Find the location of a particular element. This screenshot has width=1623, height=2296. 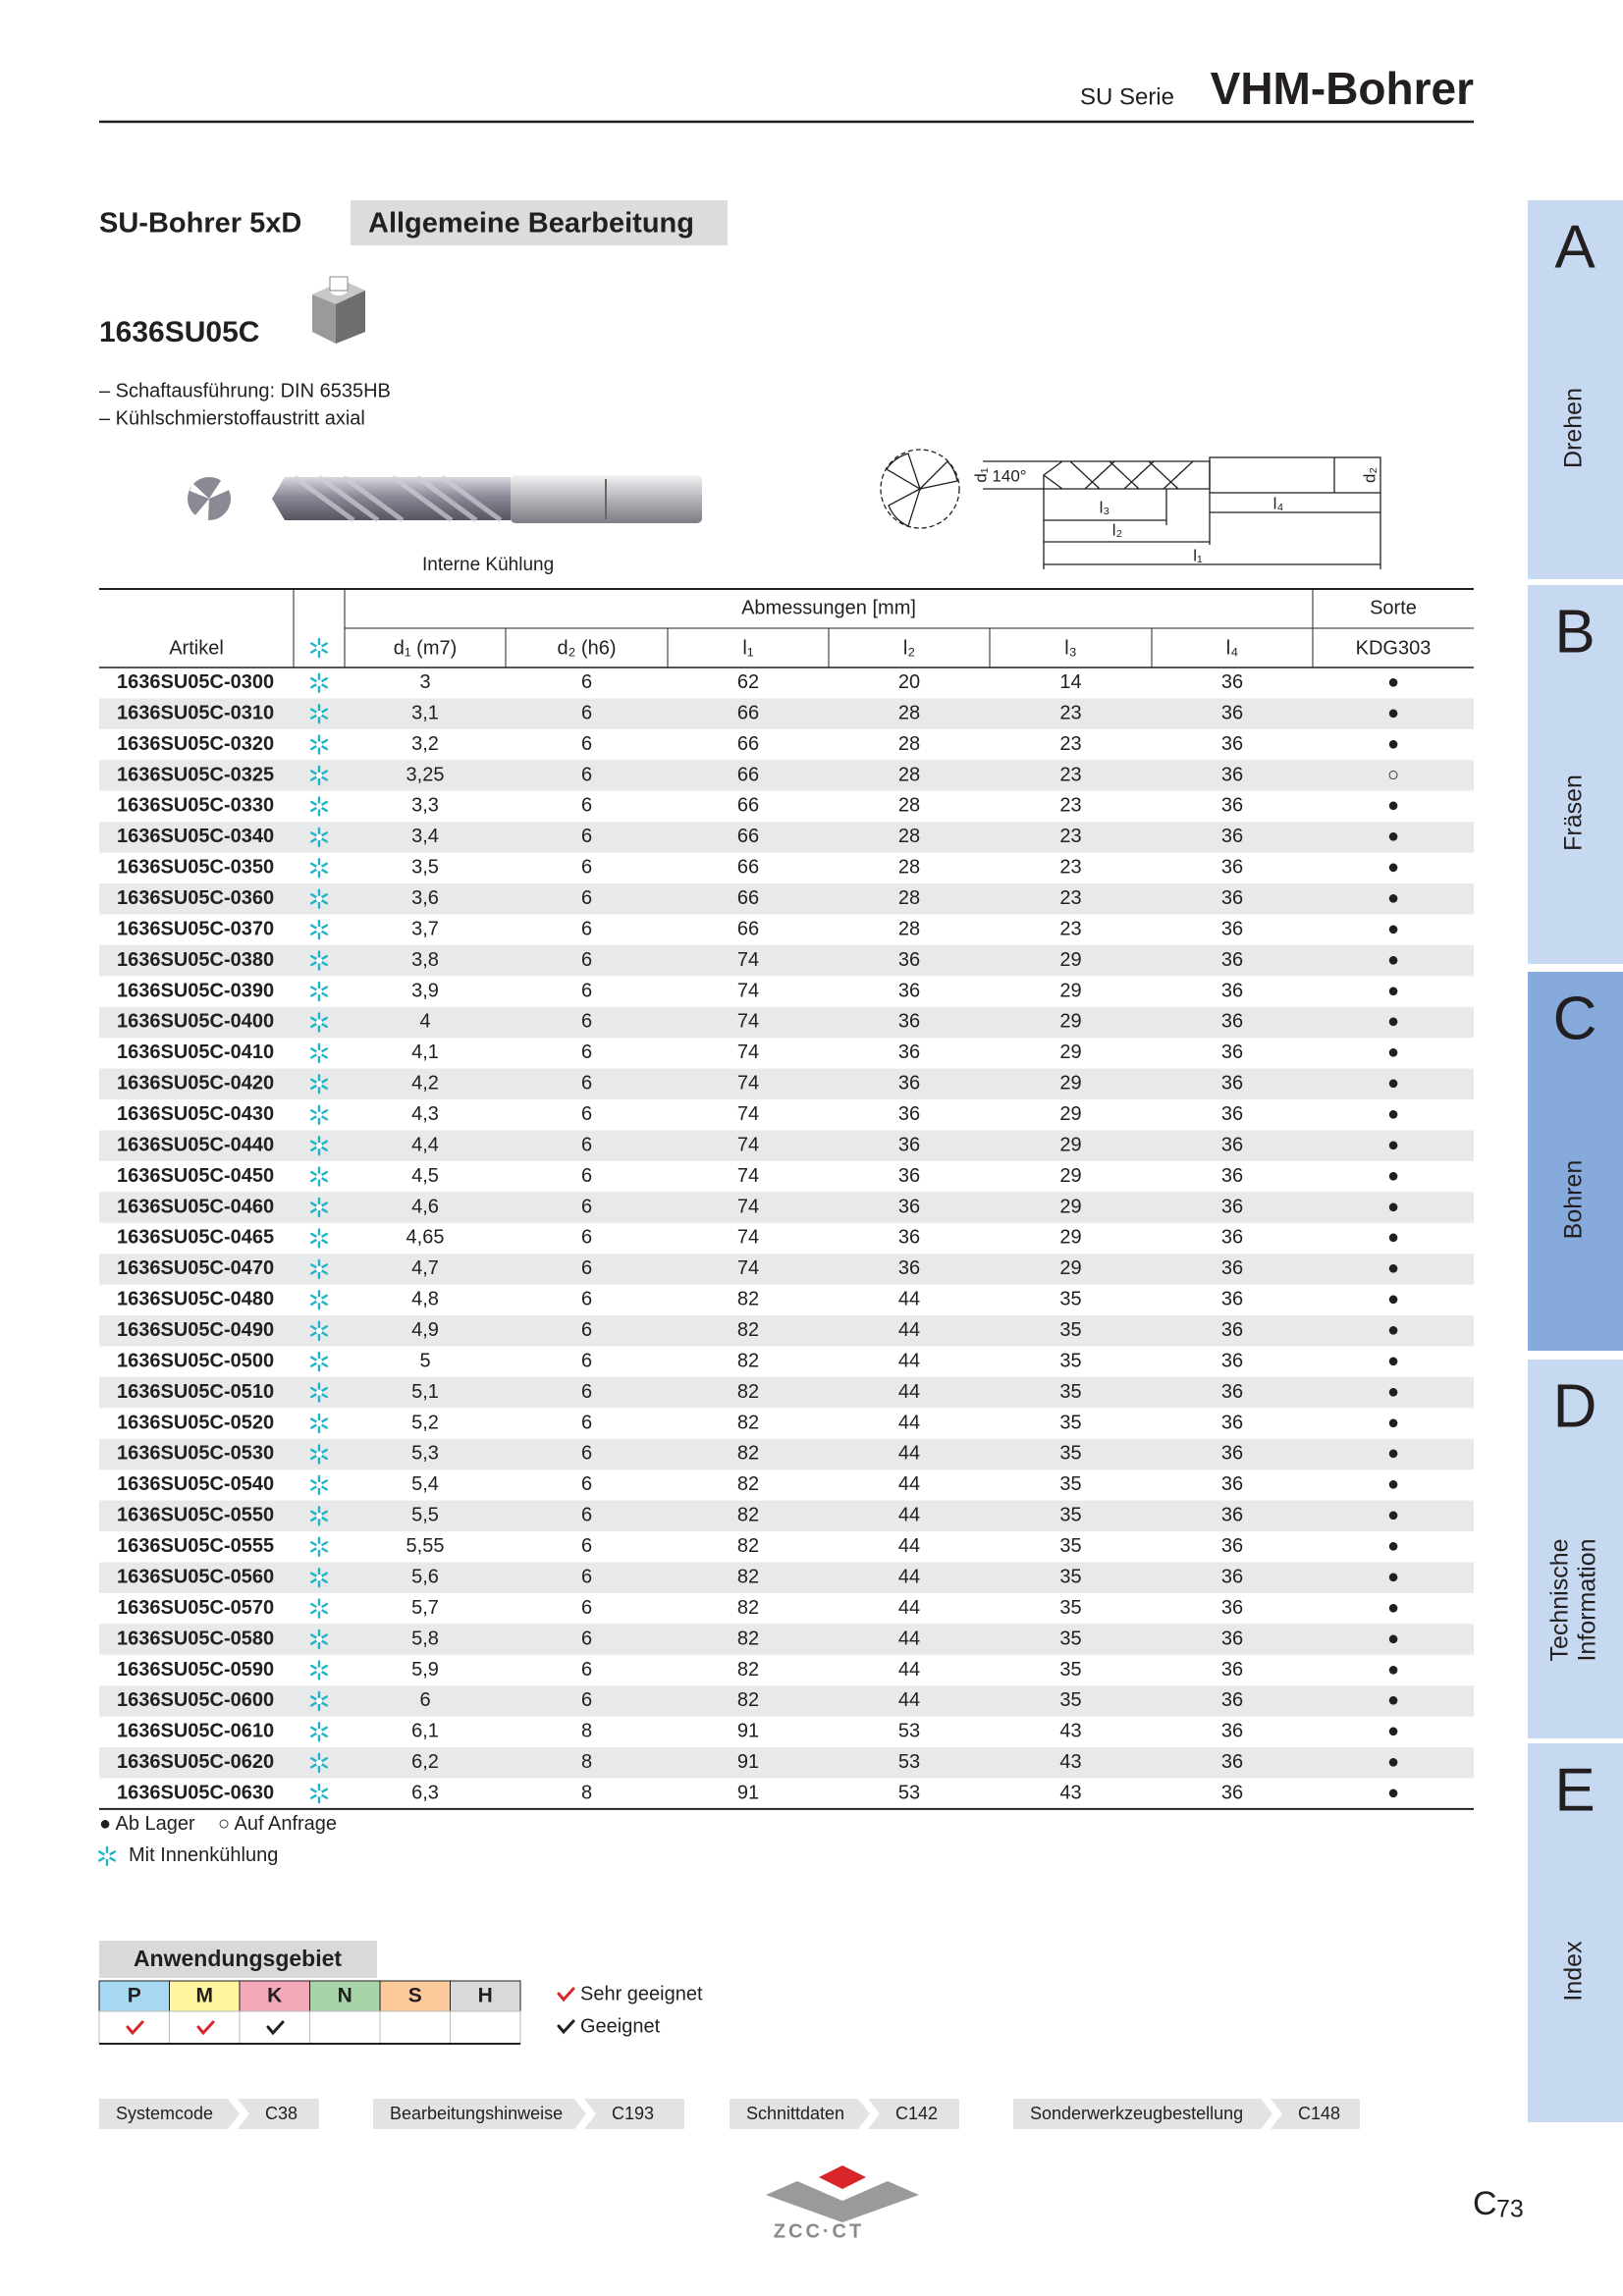

article: 1636SU05C-0490 is located at coordinates (196, 1330).